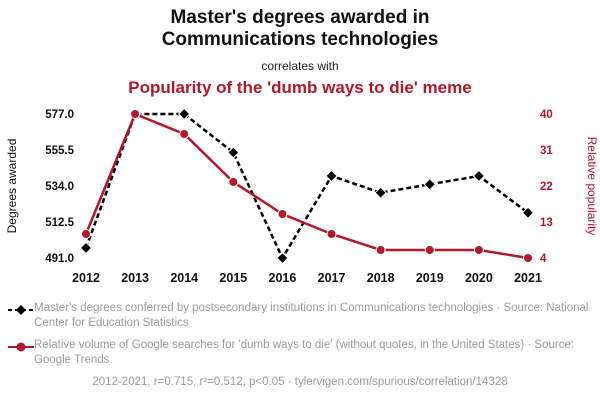 The height and width of the screenshot is (414, 600). What do you see at coordinates (21, 309) in the screenshot?
I see `diamond-dashed-marker-icon` at bounding box center [21, 309].